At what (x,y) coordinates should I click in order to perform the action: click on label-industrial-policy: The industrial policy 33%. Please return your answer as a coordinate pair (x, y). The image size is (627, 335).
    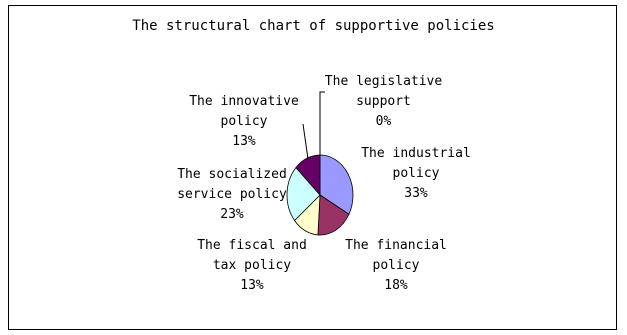
    Looking at the image, I should click on (416, 173).